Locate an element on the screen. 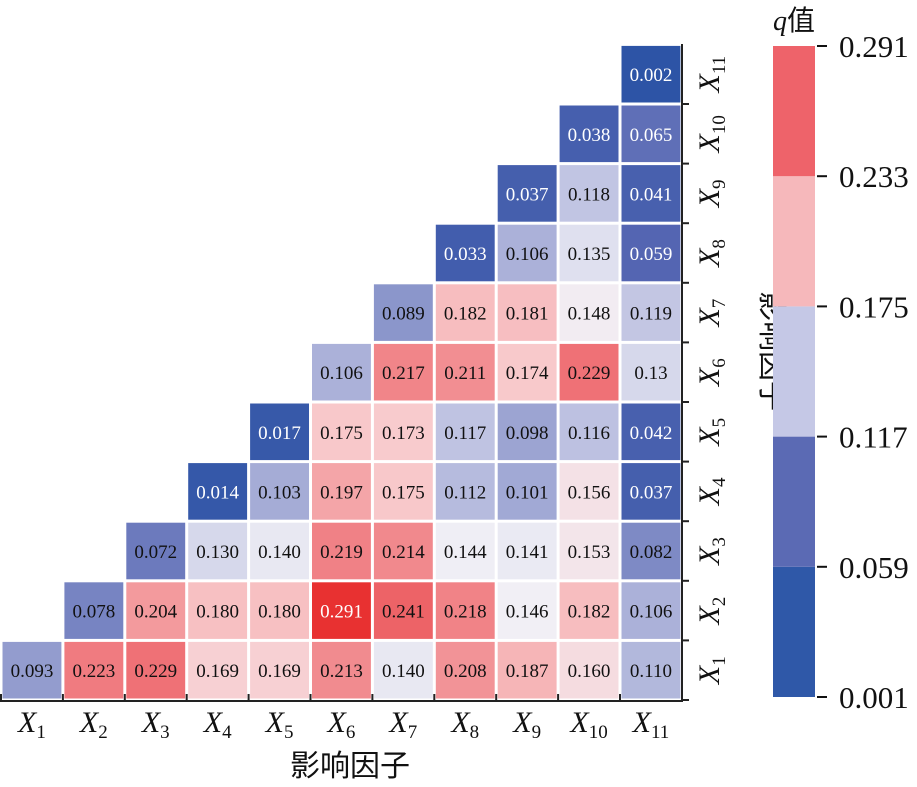 Image resolution: width=917 pixels, height=787 pixels. y-tick-label: X7 is located at coordinates (711, 313).